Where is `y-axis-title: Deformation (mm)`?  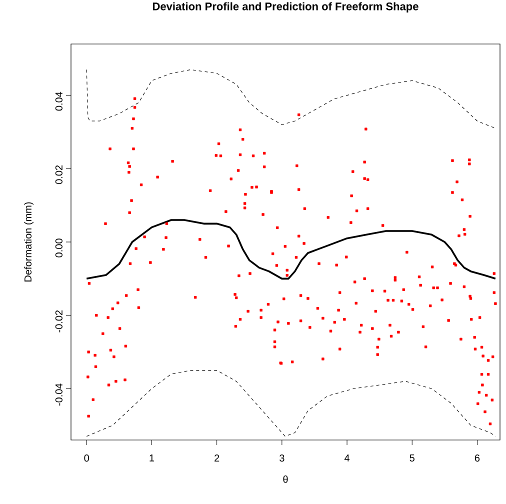 y-axis-title: Deformation (mm) is located at coordinates (29, 242).